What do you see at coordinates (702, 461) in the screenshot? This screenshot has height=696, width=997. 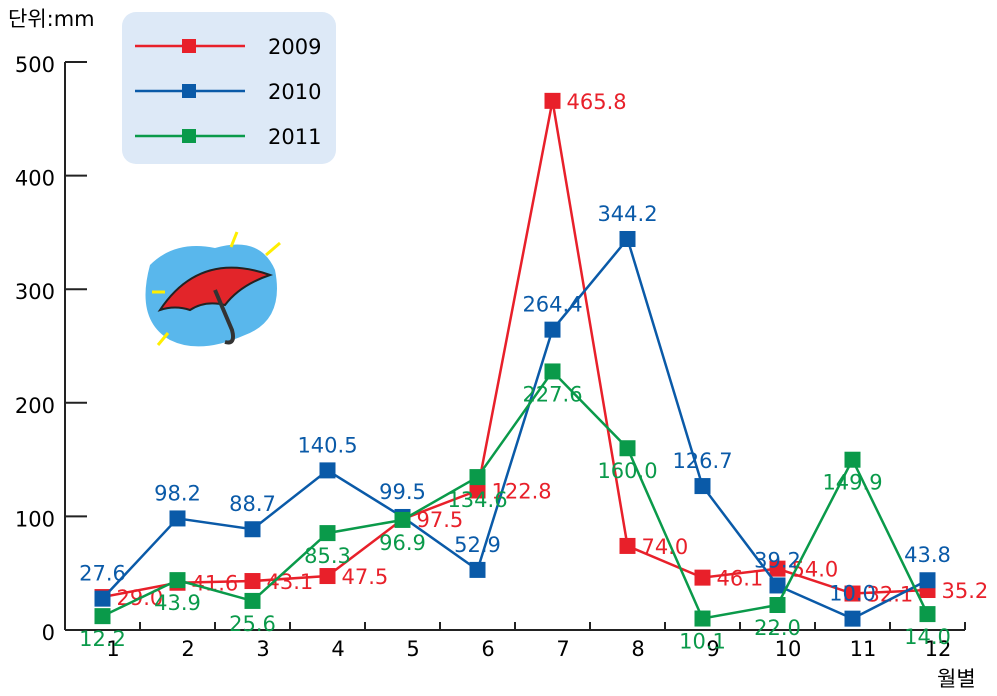 I see `data-label: 126.7` at bounding box center [702, 461].